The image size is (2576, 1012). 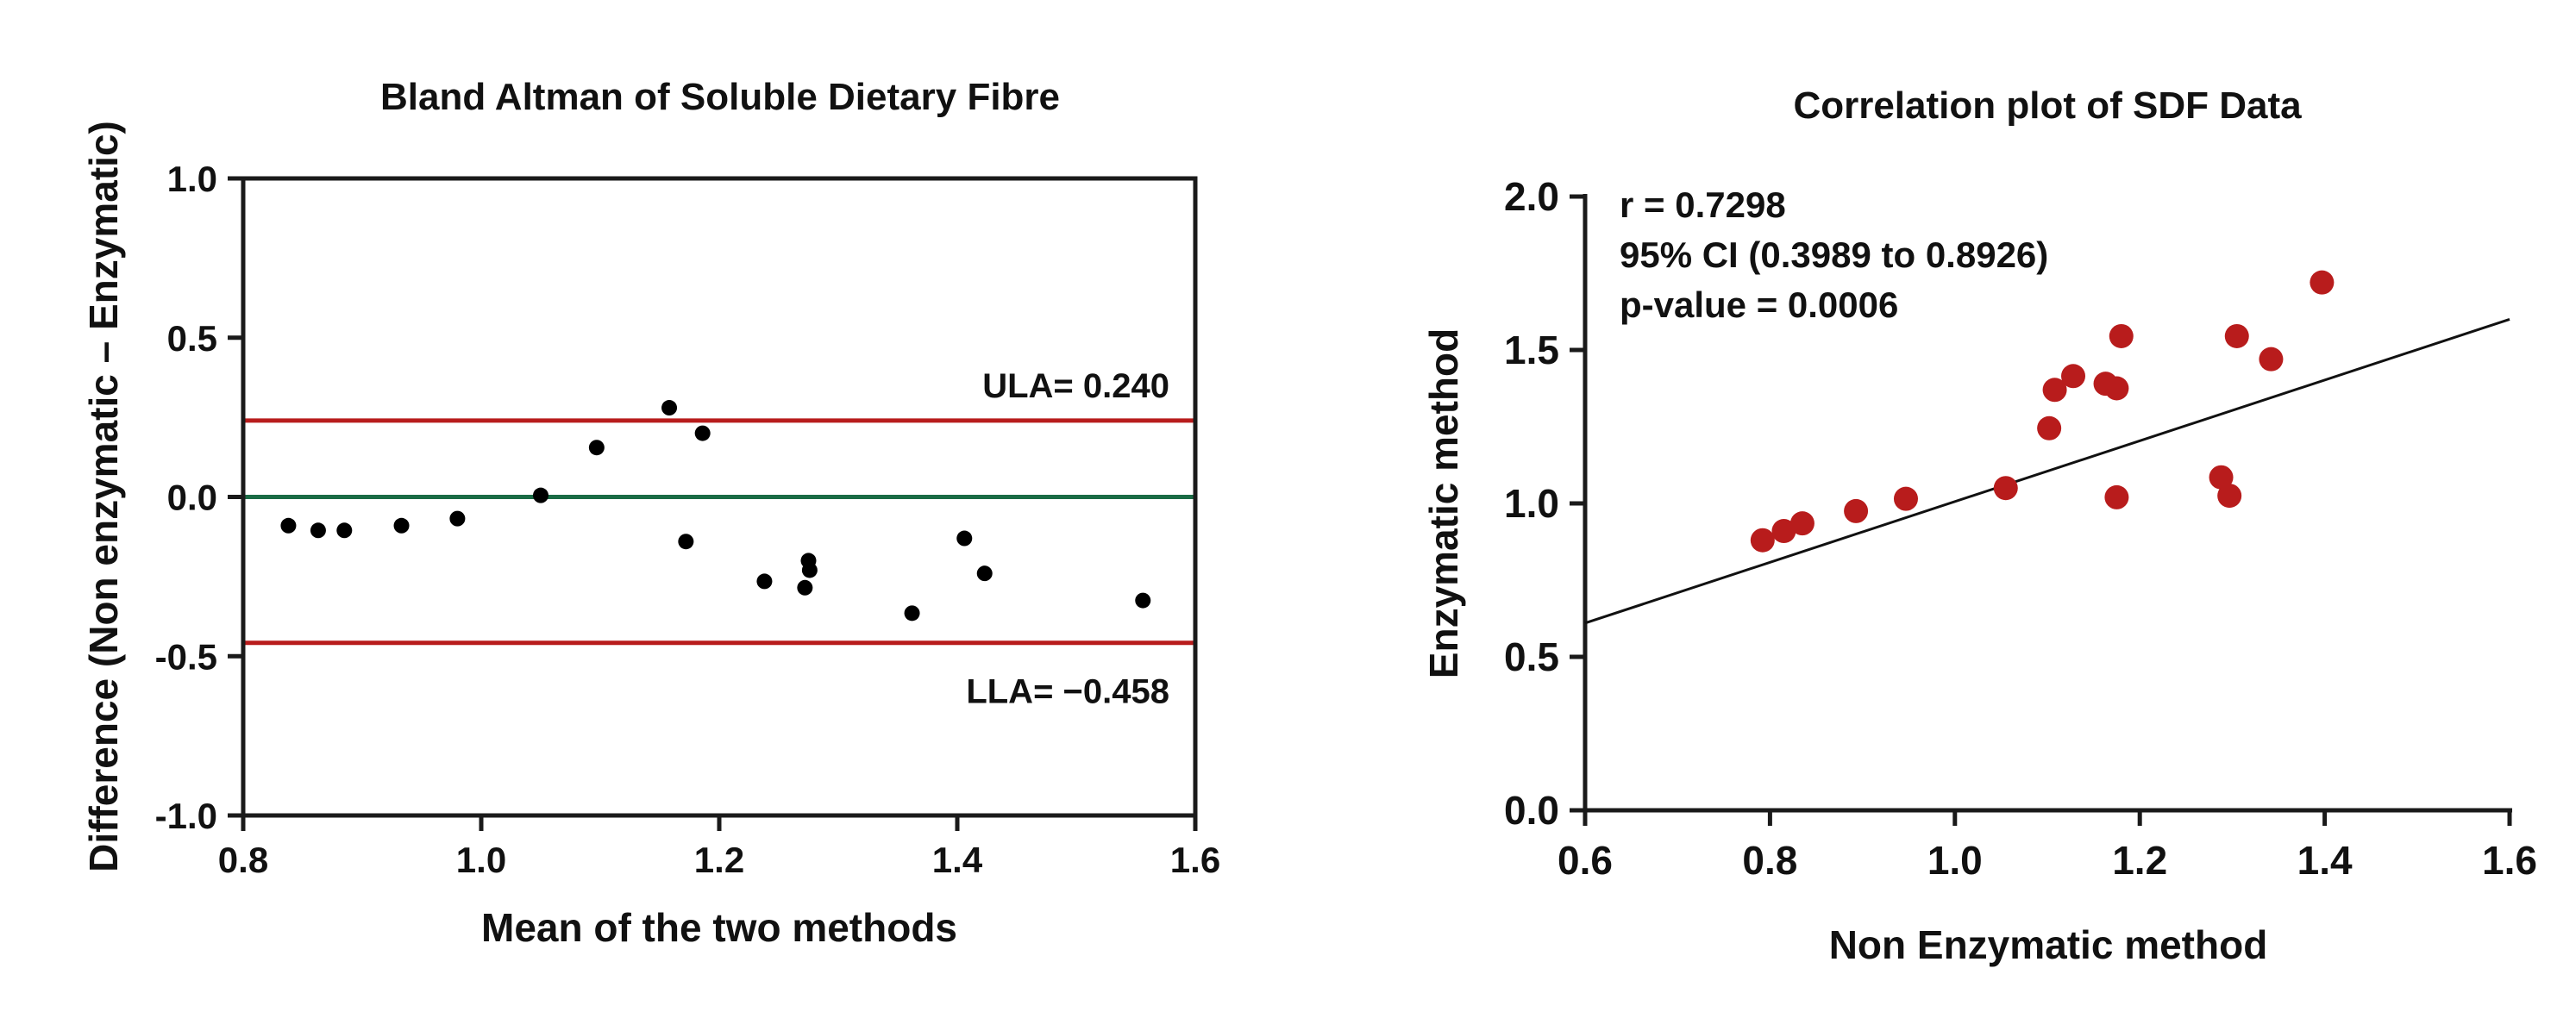 What do you see at coordinates (1531, 350) in the screenshot?
I see `correlation-y-tick-label: 1.5` at bounding box center [1531, 350].